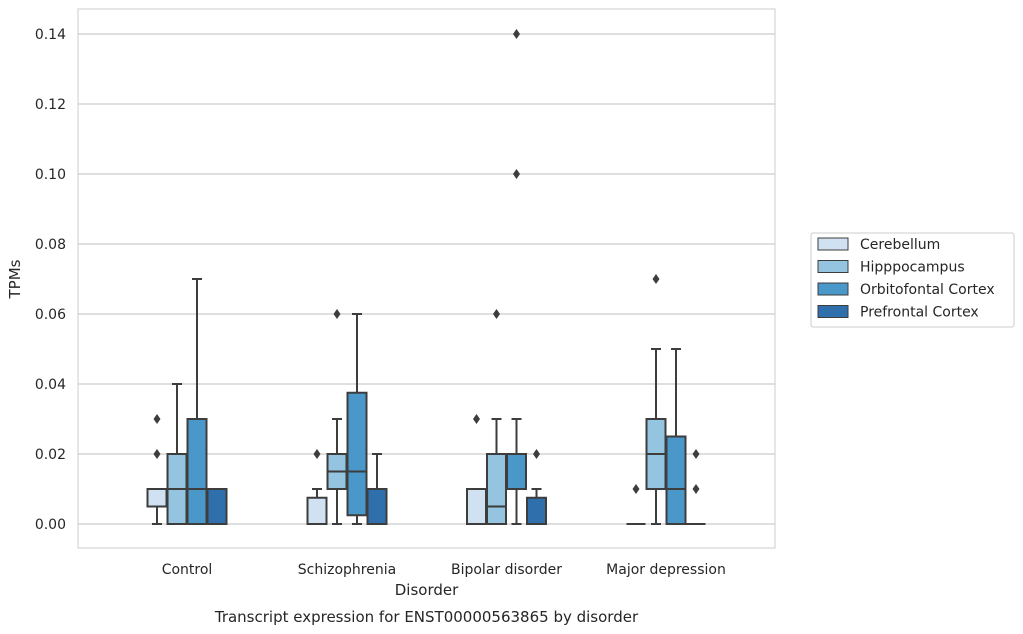 This screenshot has width=1023, height=634. Describe the element at coordinates (50, 175) in the screenshot. I see `y-tick-label: 0.10` at that location.